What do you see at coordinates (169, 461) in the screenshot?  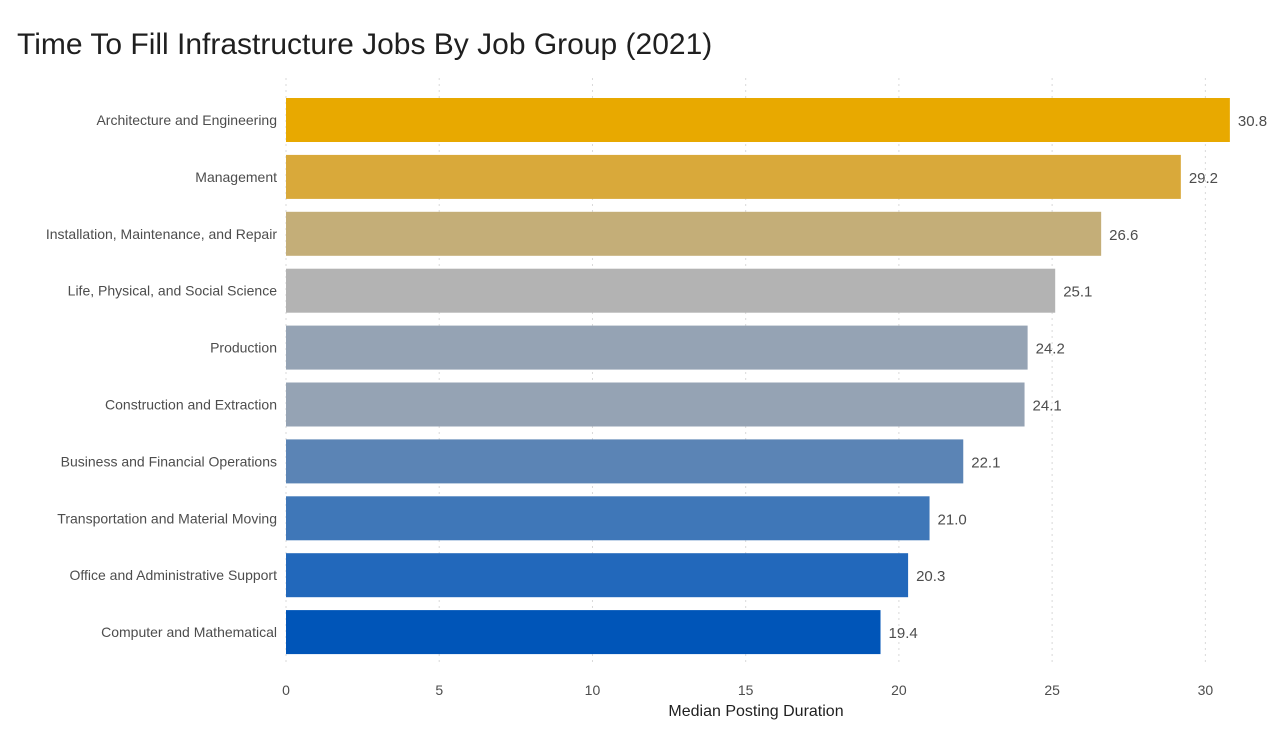 I see `category-label: Business and Financial Operations` at bounding box center [169, 461].